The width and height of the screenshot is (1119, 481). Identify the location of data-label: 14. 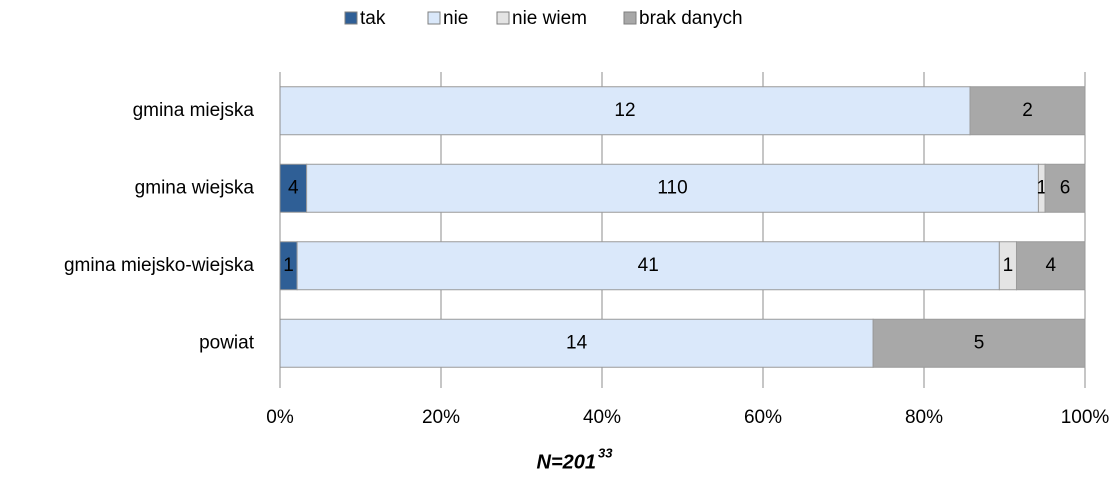
(577, 342).